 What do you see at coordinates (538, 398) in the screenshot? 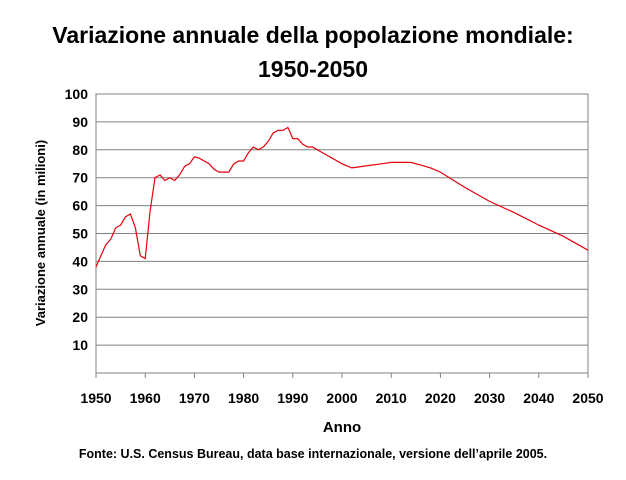
I see `x-tick-label: 2040` at bounding box center [538, 398].